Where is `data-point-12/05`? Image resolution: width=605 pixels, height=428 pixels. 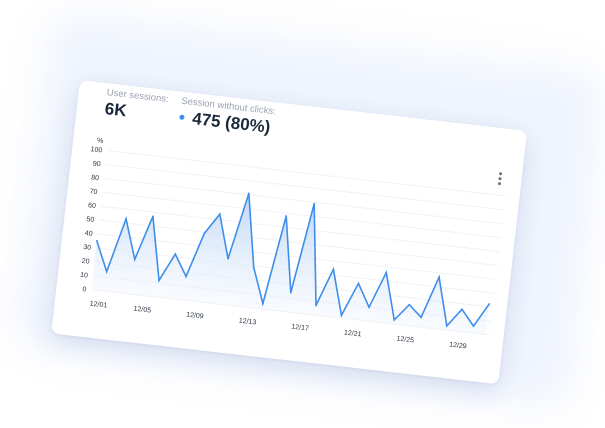
data-point-12/05 is located at coordinates (153, 216).